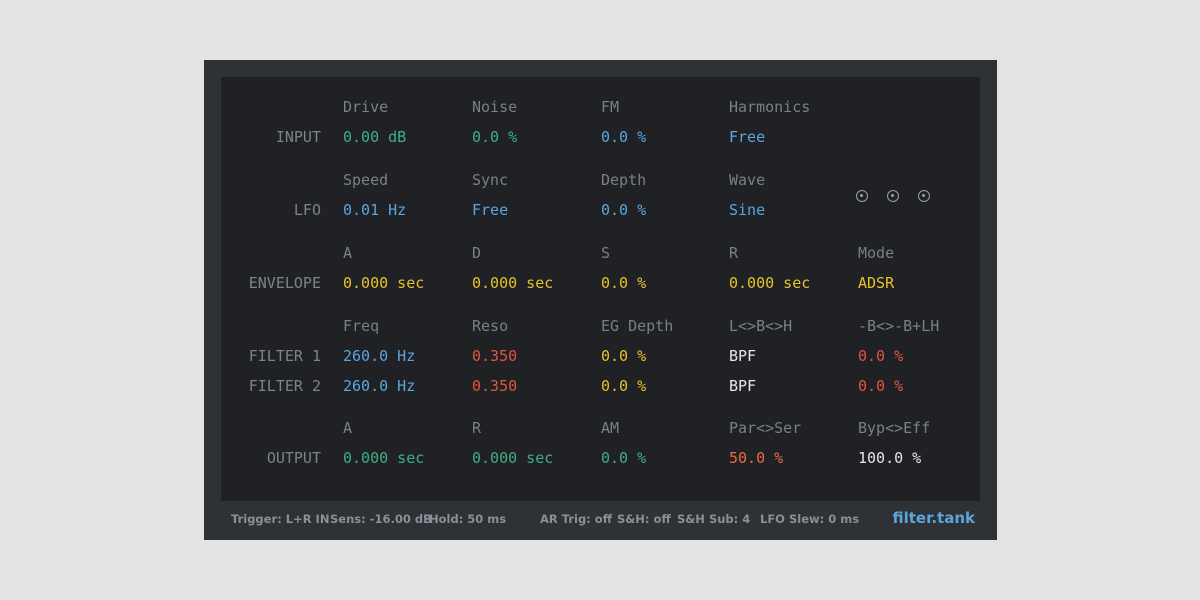 This screenshot has height=600, width=1200. What do you see at coordinates (490, 326) in the screenshot?
I see `reso-label: Reso` at bounding box center [490, 326].